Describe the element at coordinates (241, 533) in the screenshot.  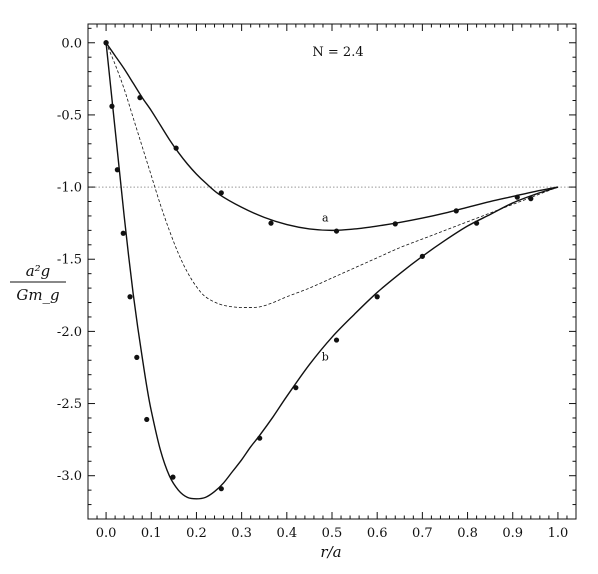
I see `x-tick-label: 0.3` at that location.